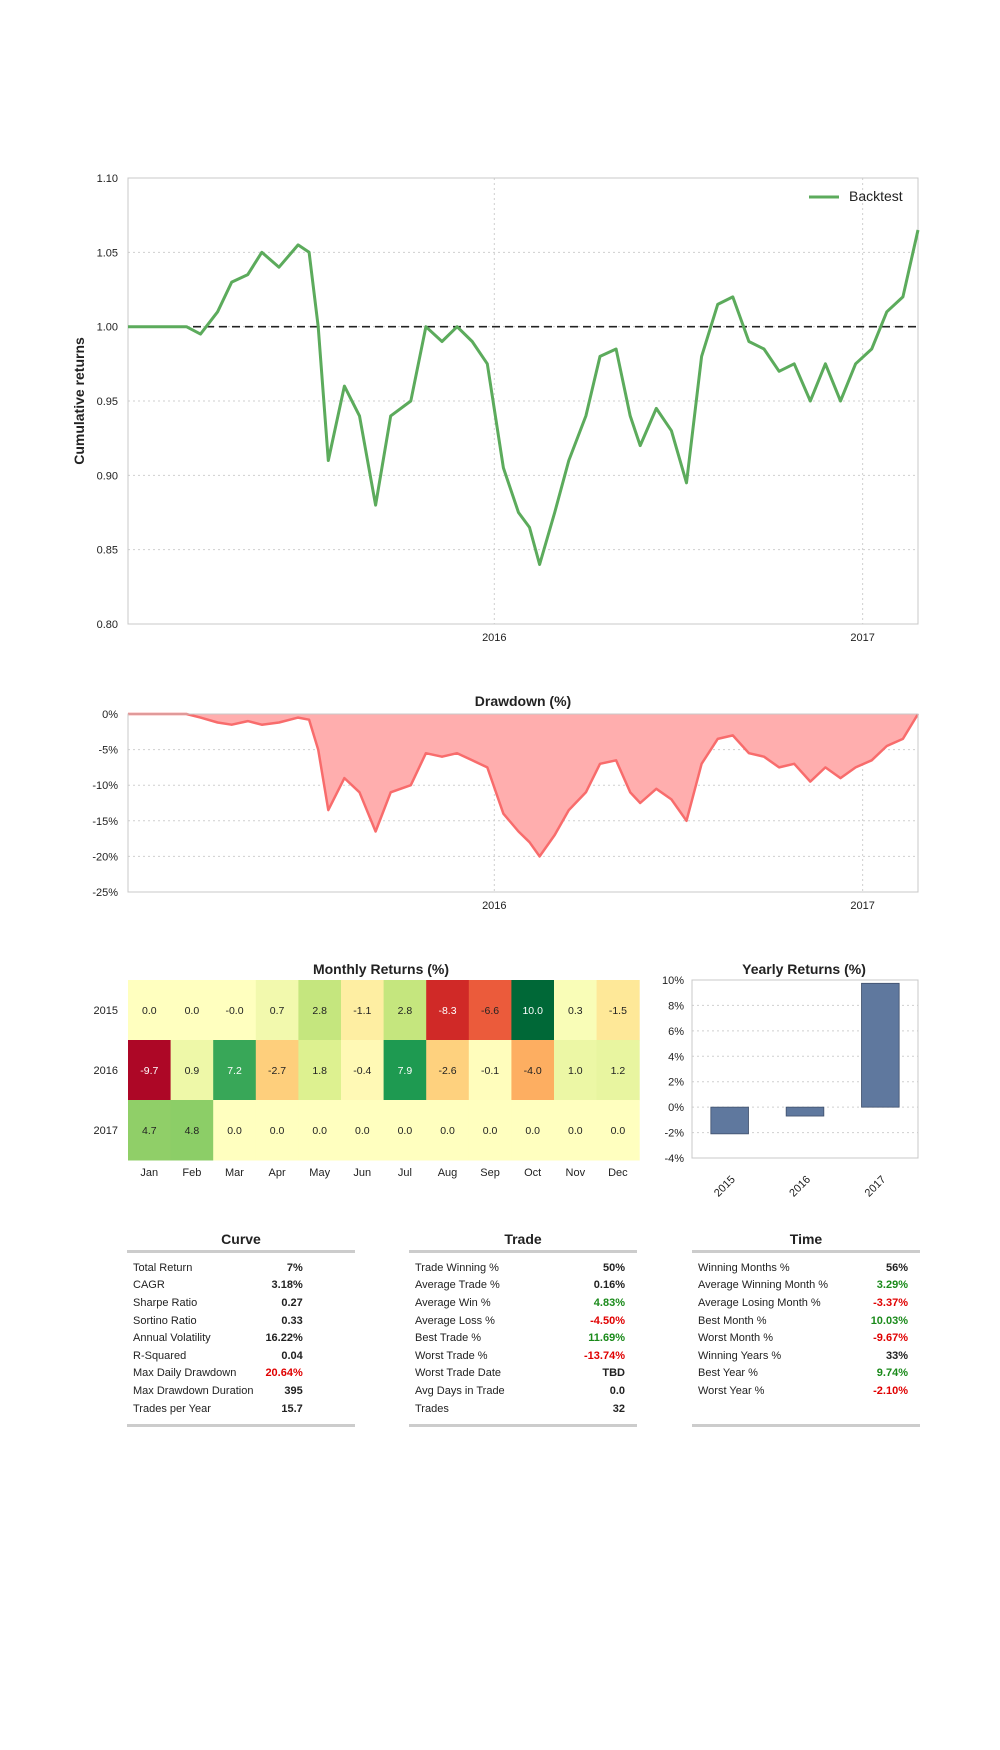  What do you see at coordinates (107, 328) in the screenshot?
I see `y-tick-label: 1.00` at bounding box center [107, 328].